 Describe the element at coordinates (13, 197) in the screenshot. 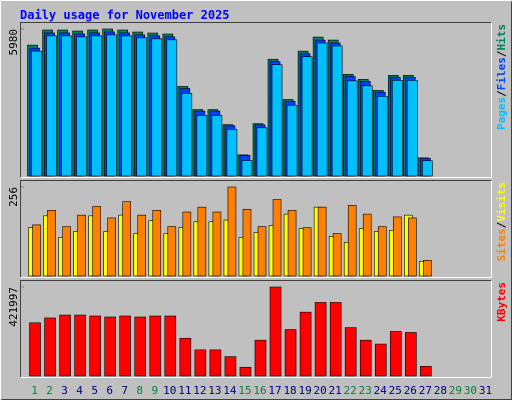

I see `y-tick-label: 256` at that location.